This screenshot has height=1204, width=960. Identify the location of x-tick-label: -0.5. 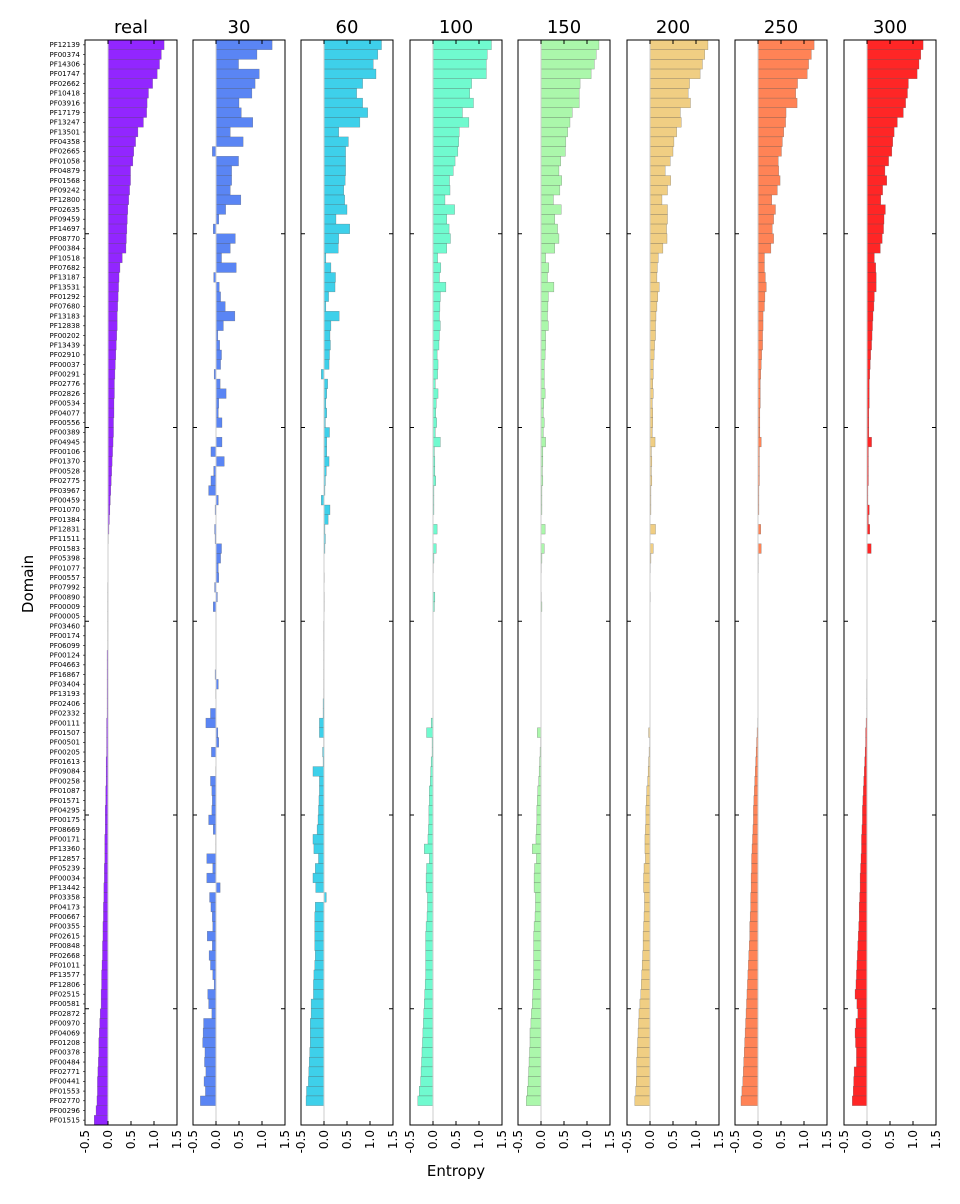
(301, 1141).